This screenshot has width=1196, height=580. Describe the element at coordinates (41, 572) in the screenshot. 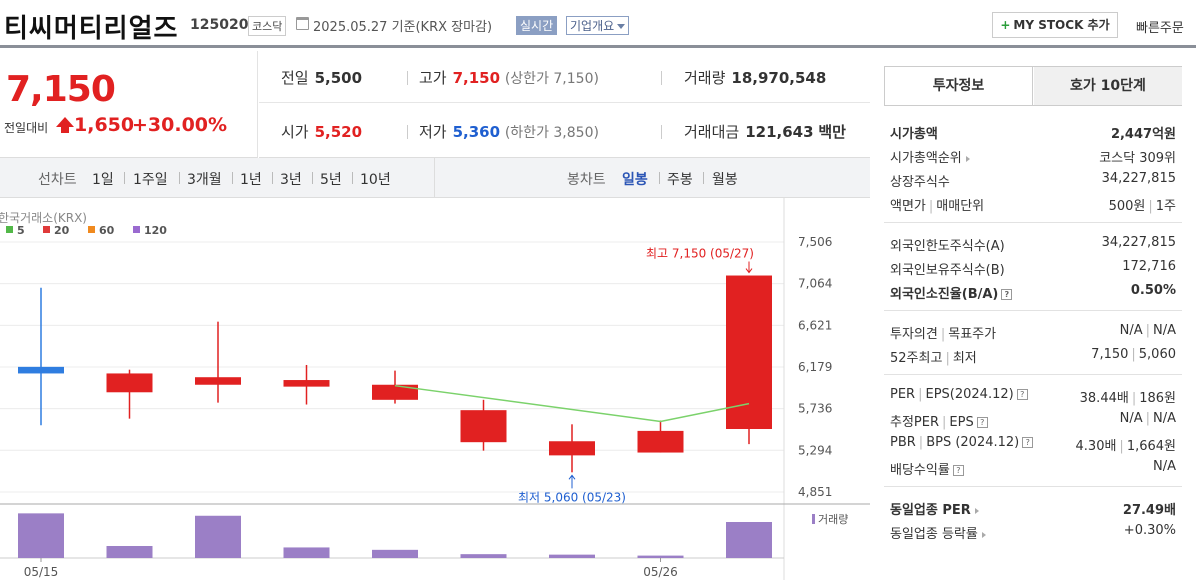

I see `x-tick-label: 05/15` at that location.